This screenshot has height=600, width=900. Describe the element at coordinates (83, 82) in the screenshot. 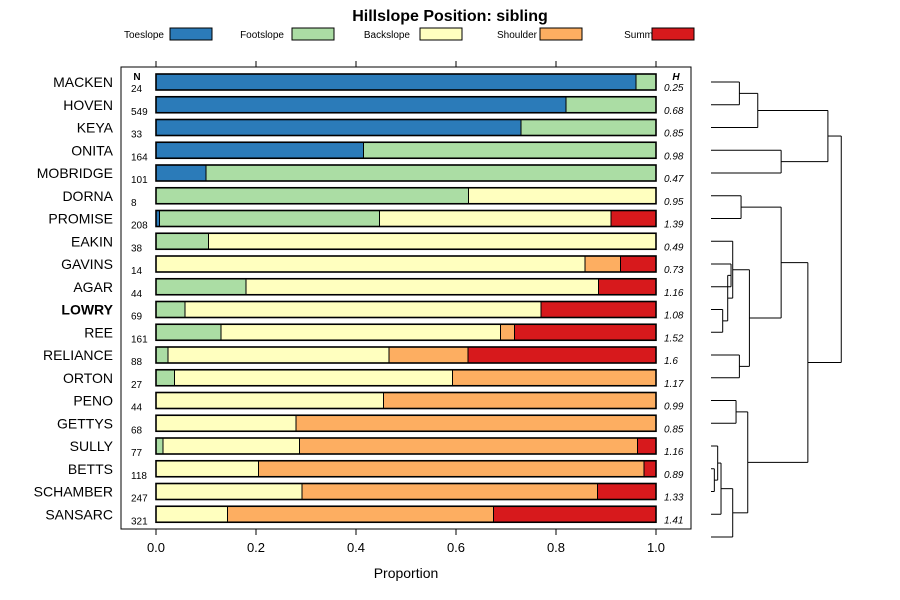

I see `row-label: MACKEN` at that location.